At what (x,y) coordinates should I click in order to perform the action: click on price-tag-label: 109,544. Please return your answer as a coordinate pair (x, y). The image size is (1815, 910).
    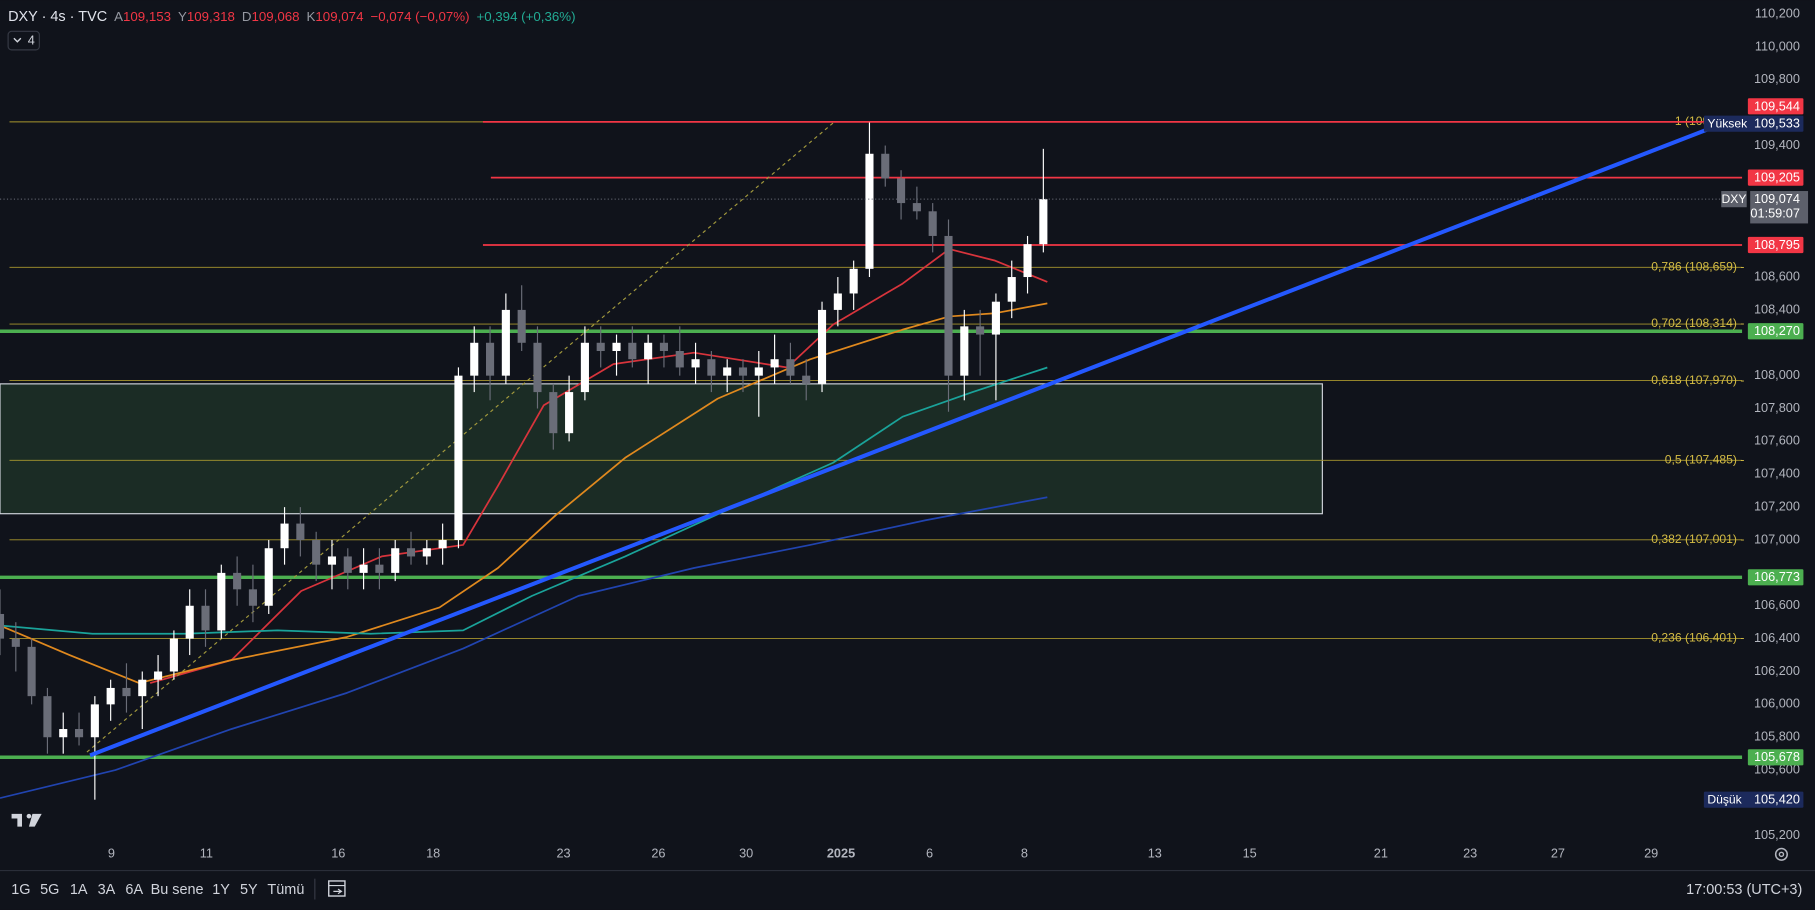
    Looking at the image, I should click on (1777, 105).